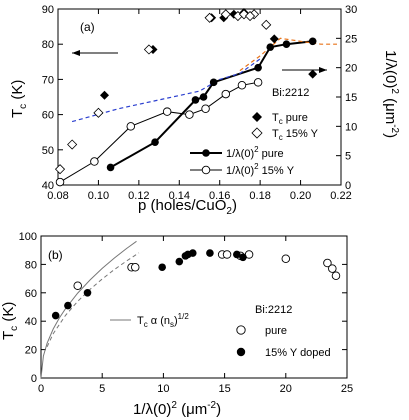 Image resolution: width=409 pixels, height=420 pixels. Describe the element at coordinates (48, 80) in the screenshot. I see `y-left-tick-label: 70` at that location.